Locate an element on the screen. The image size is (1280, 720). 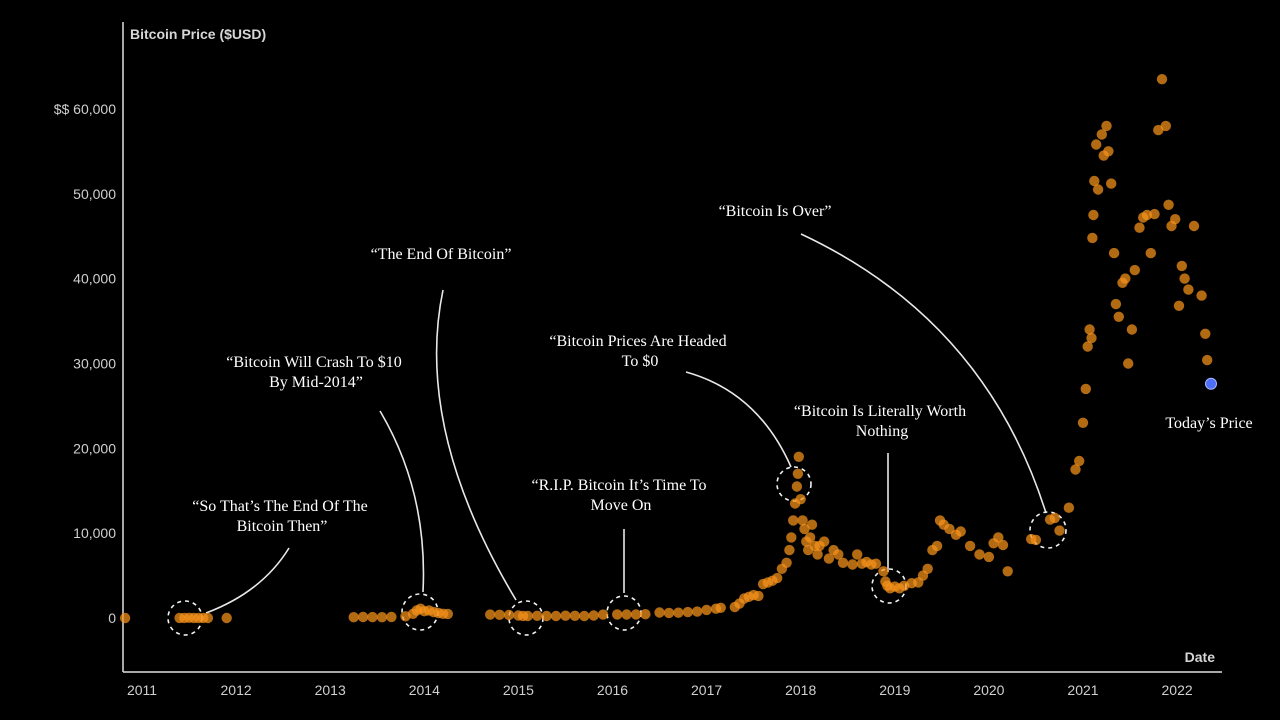
x-tick-label: 2017 is located at coordinates (706, 690).